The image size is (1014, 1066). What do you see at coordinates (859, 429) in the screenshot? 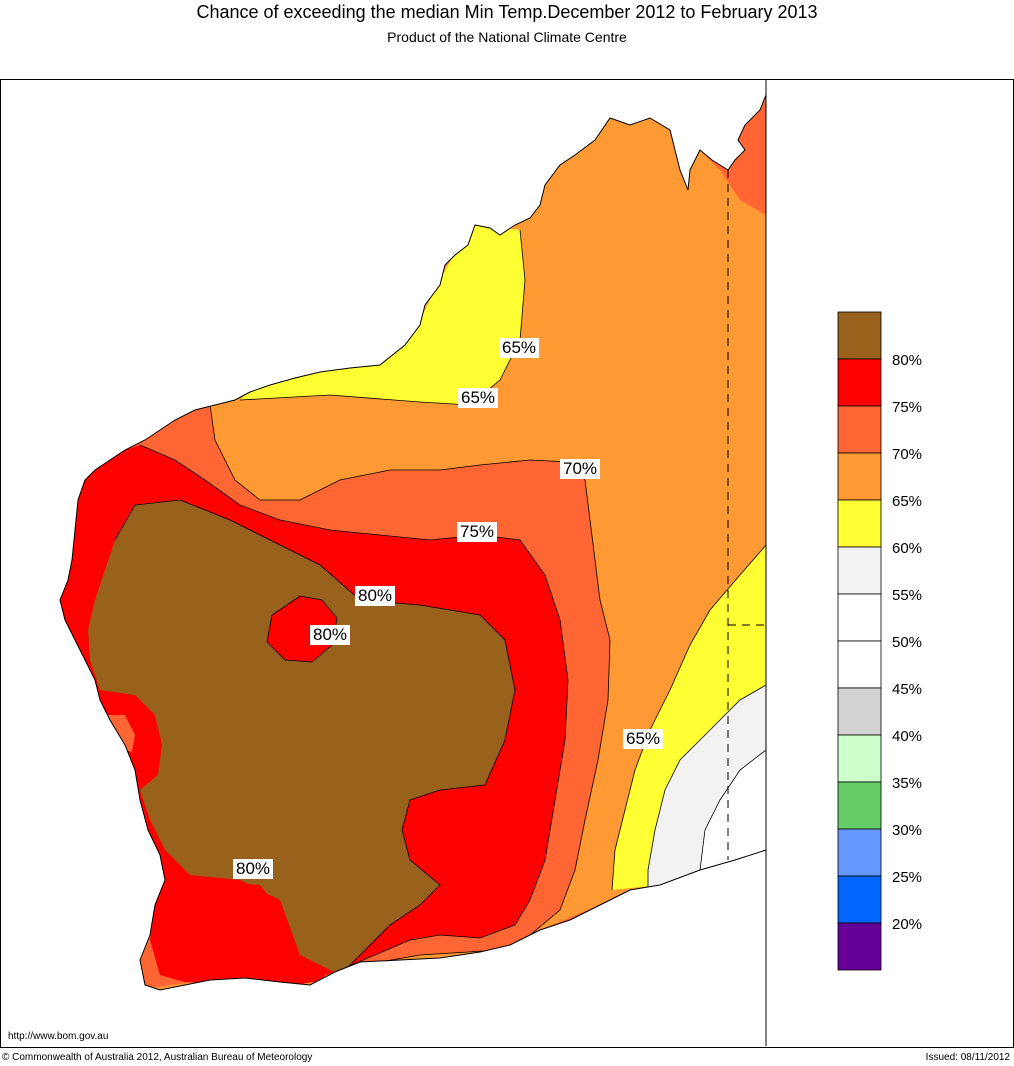
I see `legend-box-c70` at bounding box center [859, 429].